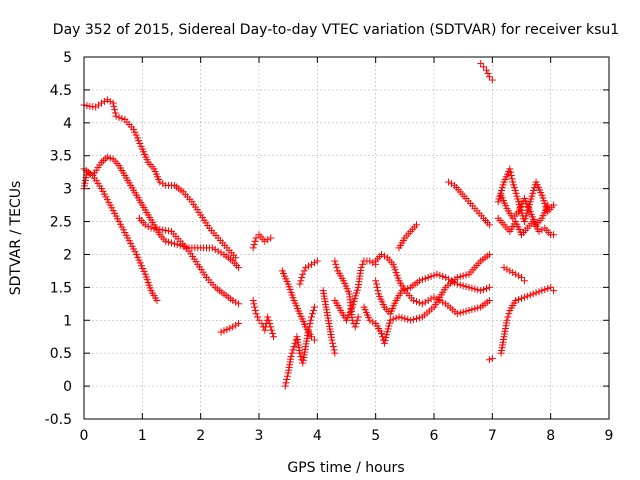 This screenshot has width=640, height=480. I want to click on y-tick-label: 2.5, so click(61, 223).